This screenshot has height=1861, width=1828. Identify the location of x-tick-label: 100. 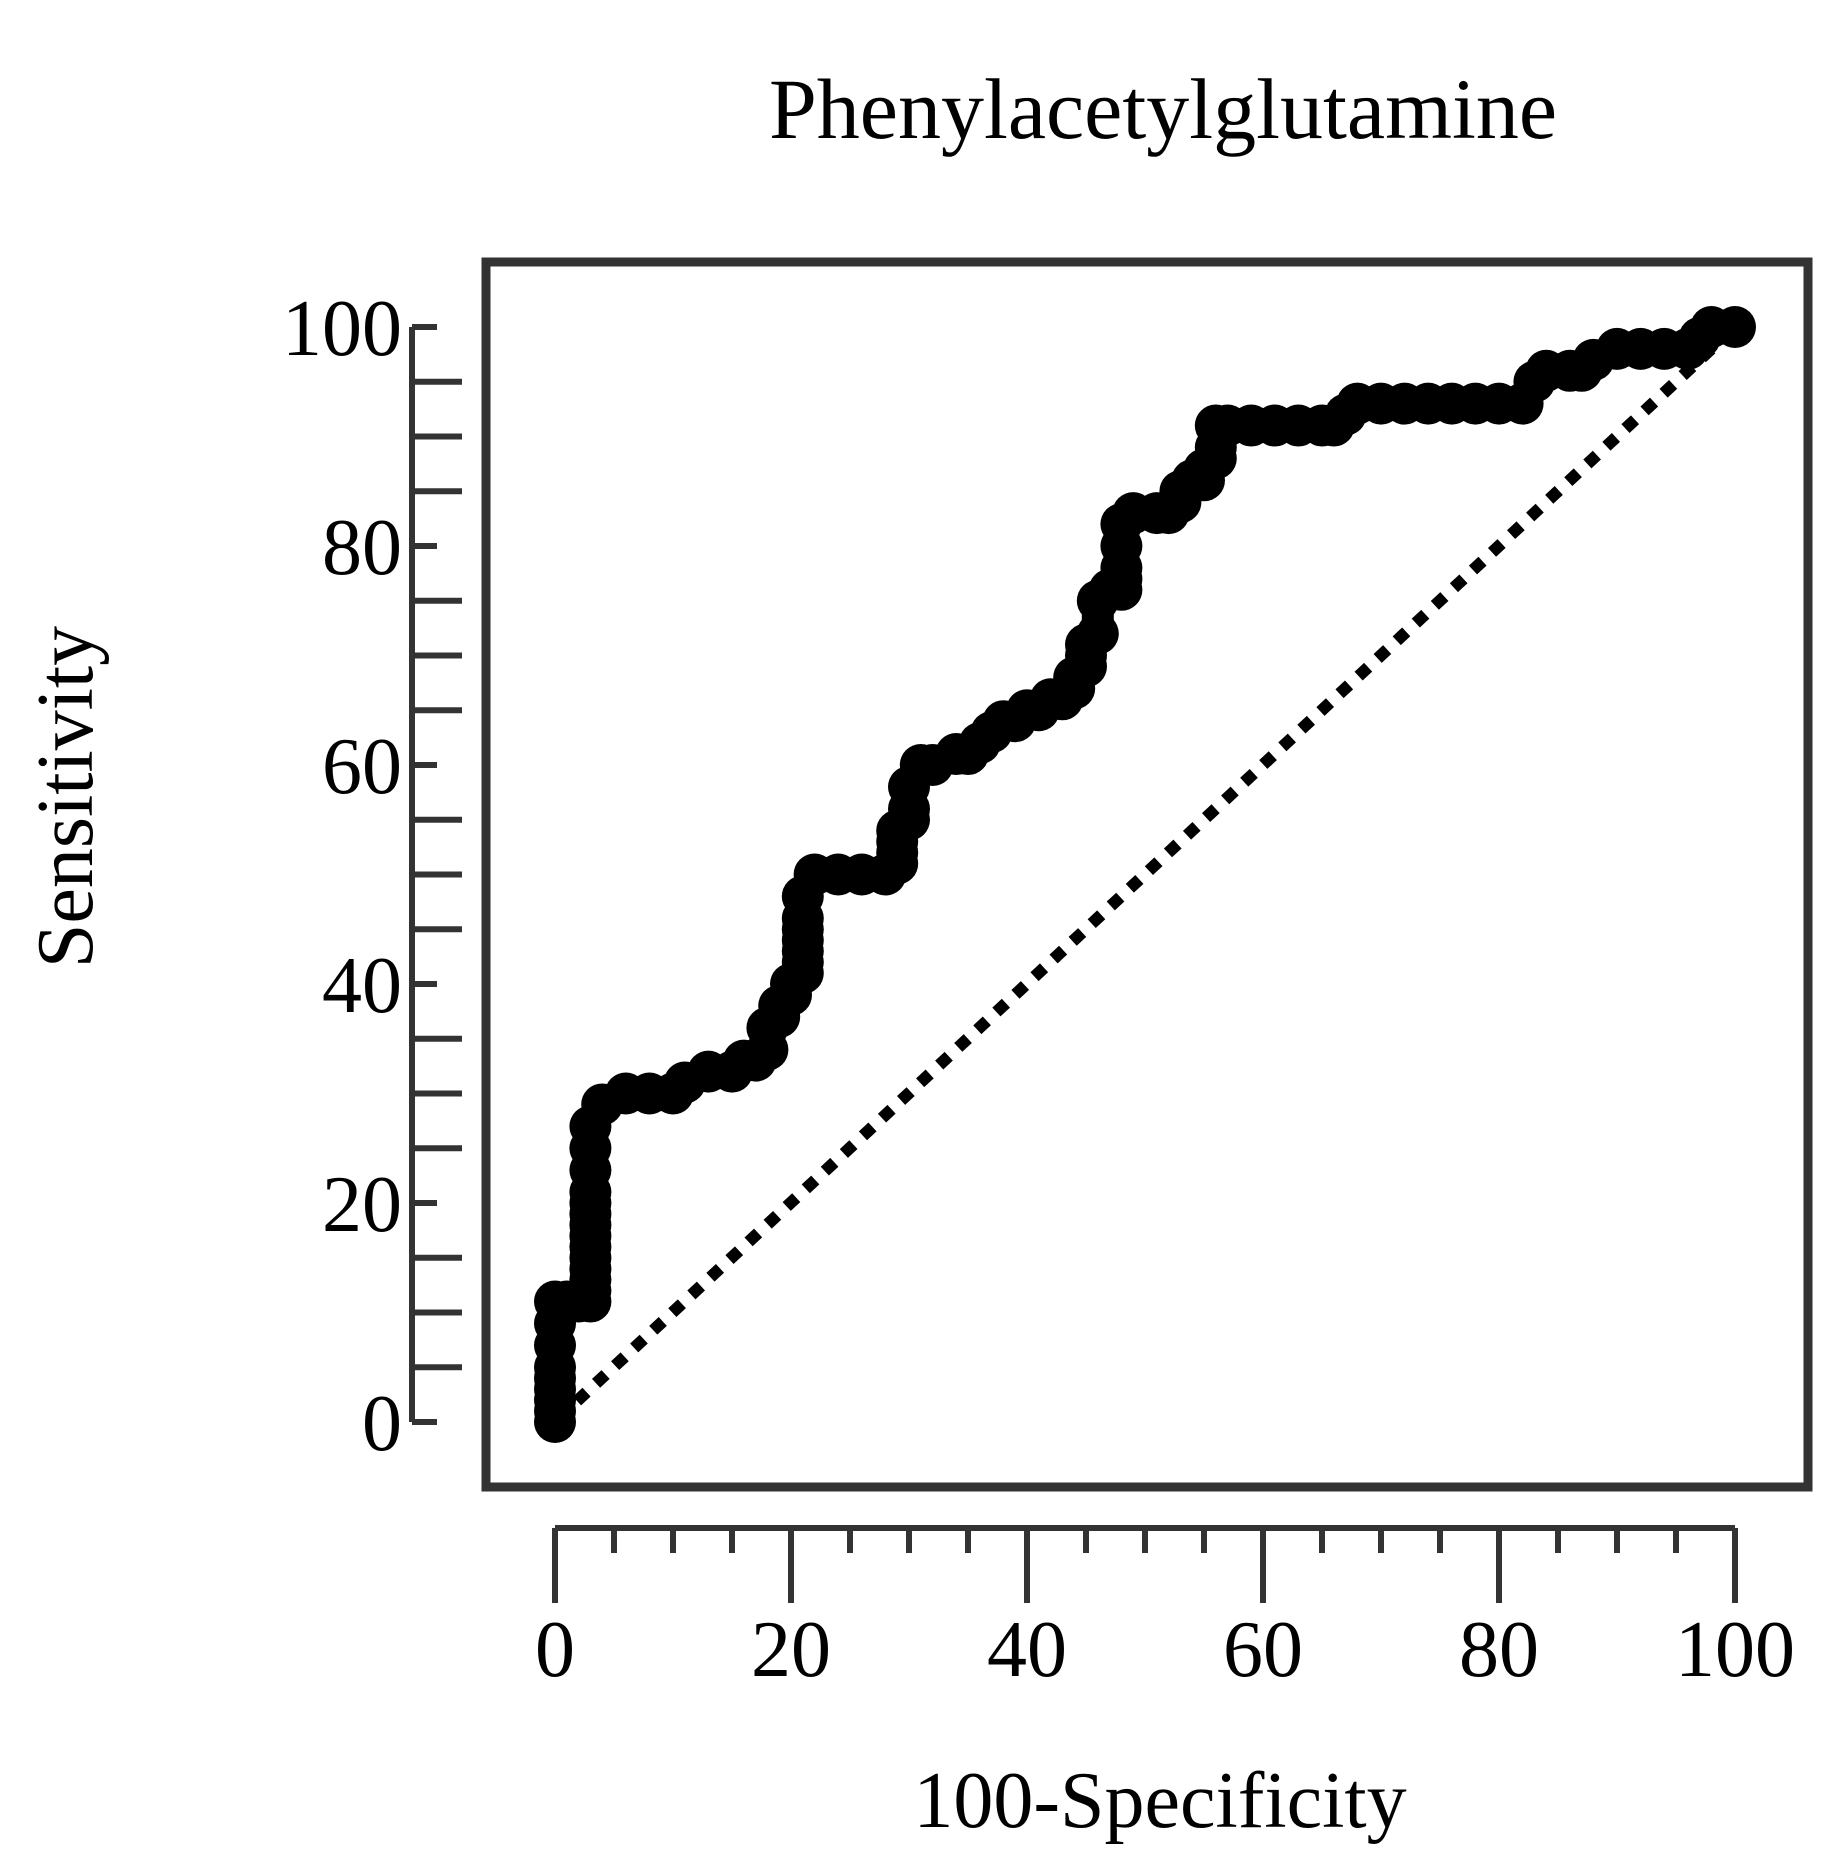
(1735, 1650).